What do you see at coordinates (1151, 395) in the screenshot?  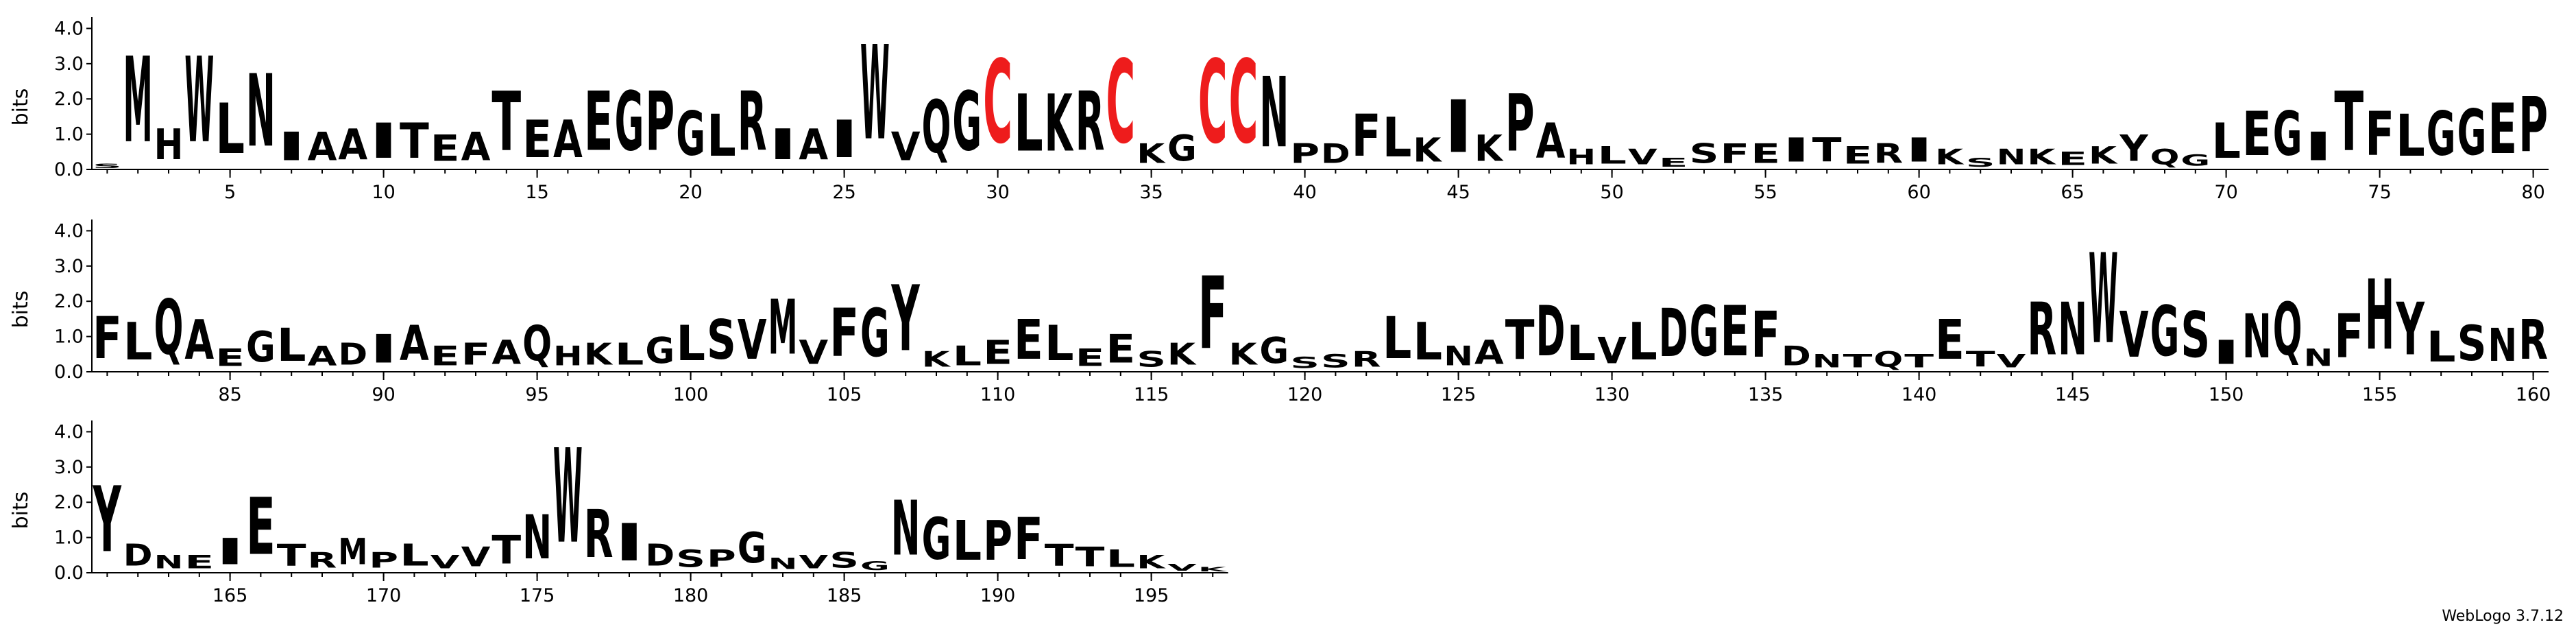 I see `x-tick-label: 115` at bounding box center [1151, 395].